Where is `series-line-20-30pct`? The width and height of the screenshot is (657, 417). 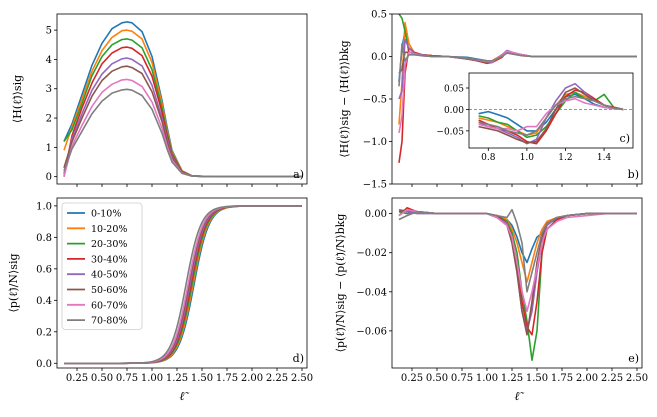 series-line-20-30pct is located at coordinates (182, 108).